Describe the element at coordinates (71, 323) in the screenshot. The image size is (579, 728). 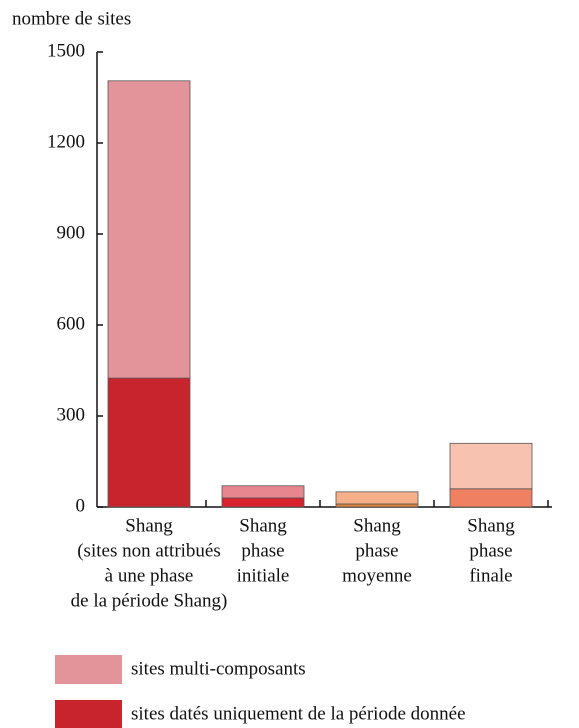
I see `y-tick-label: 600` at that location.